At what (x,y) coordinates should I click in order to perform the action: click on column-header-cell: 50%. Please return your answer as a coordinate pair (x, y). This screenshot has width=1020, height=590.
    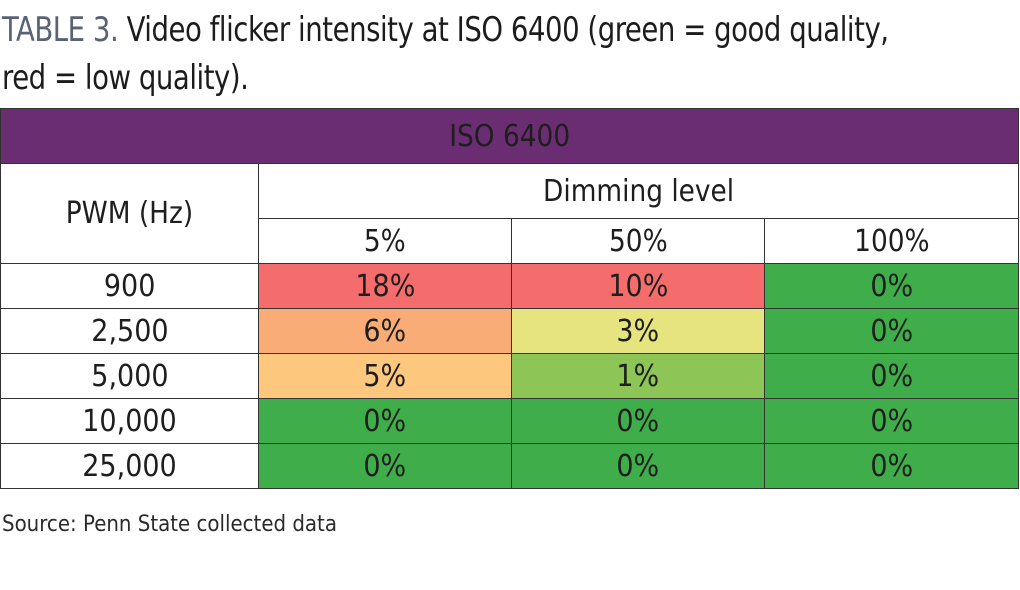
    Looking at the image, I should click on (638, 241).